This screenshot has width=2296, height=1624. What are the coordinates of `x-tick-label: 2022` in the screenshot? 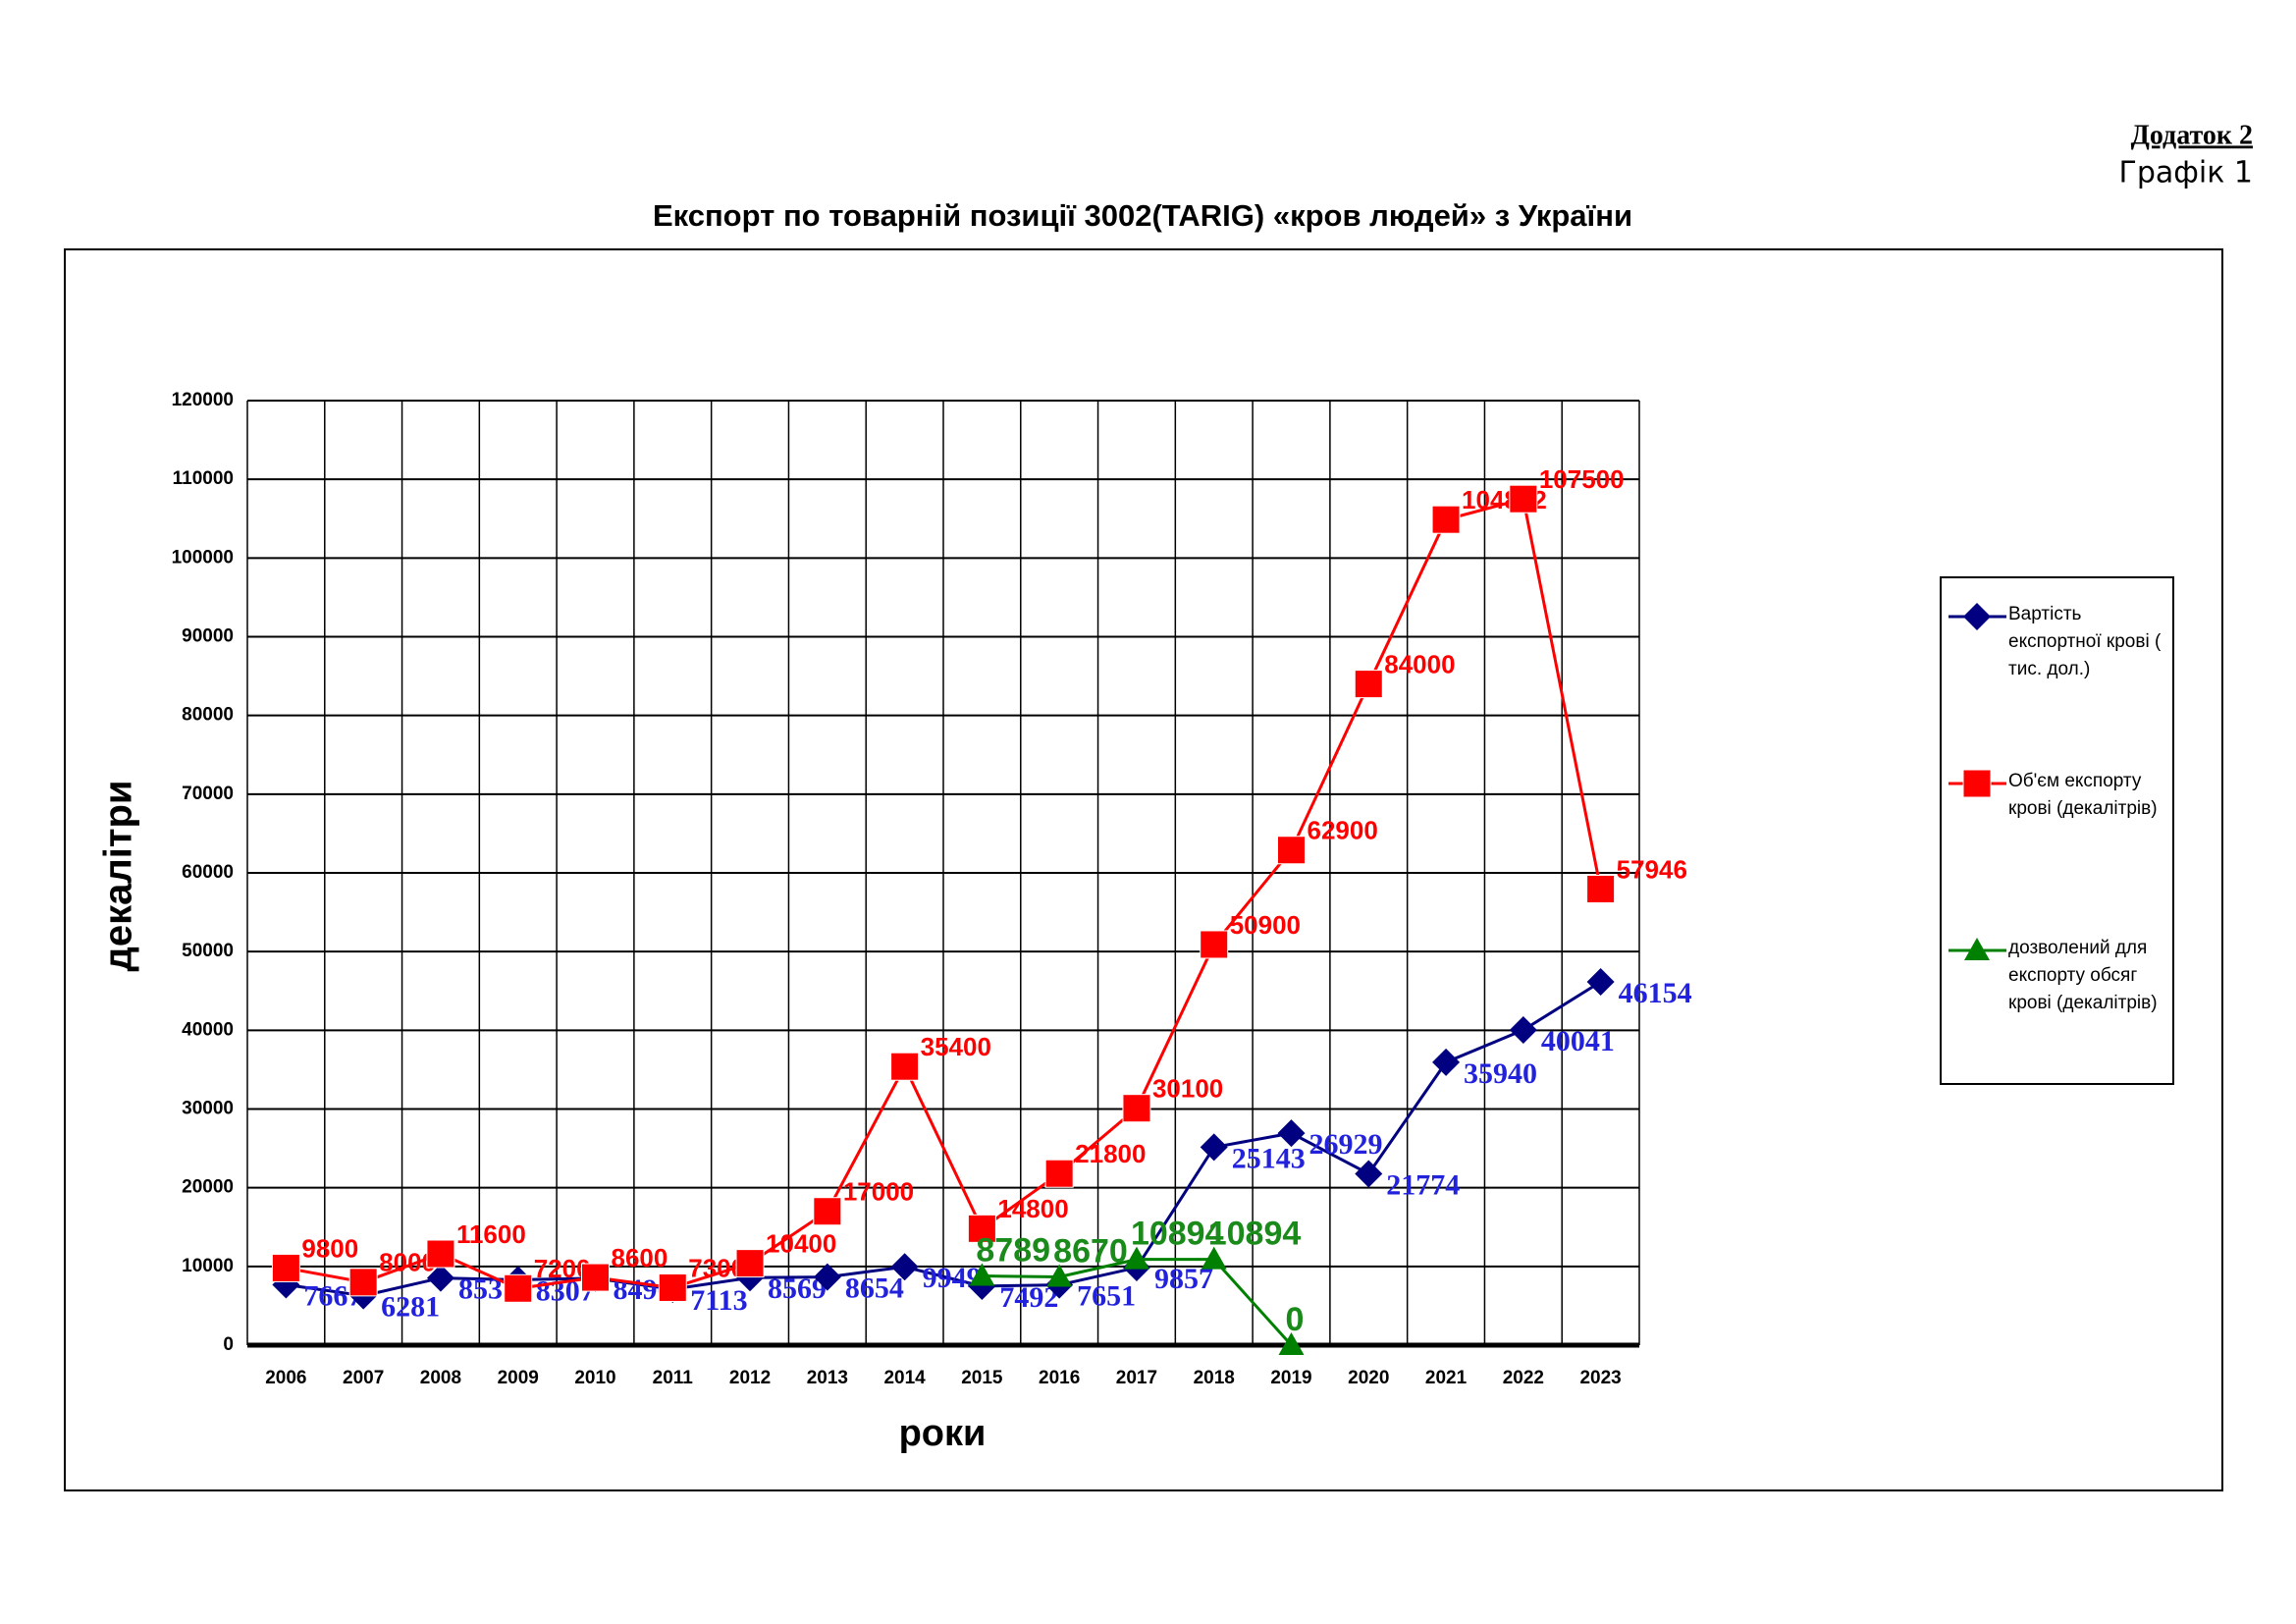 It's located at (1523, 1378).